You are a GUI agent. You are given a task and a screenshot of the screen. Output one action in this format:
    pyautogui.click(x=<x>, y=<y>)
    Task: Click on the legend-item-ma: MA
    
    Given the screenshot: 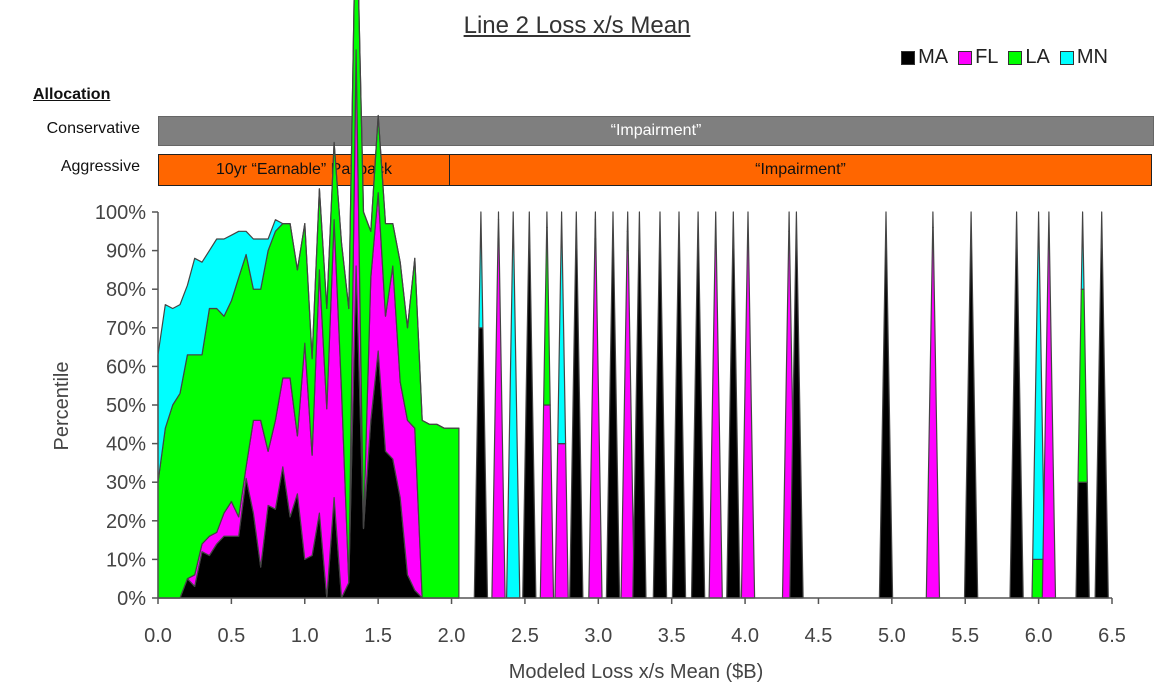 What is the action you would take?
    pyautogui.click(x=924, y=57)
    